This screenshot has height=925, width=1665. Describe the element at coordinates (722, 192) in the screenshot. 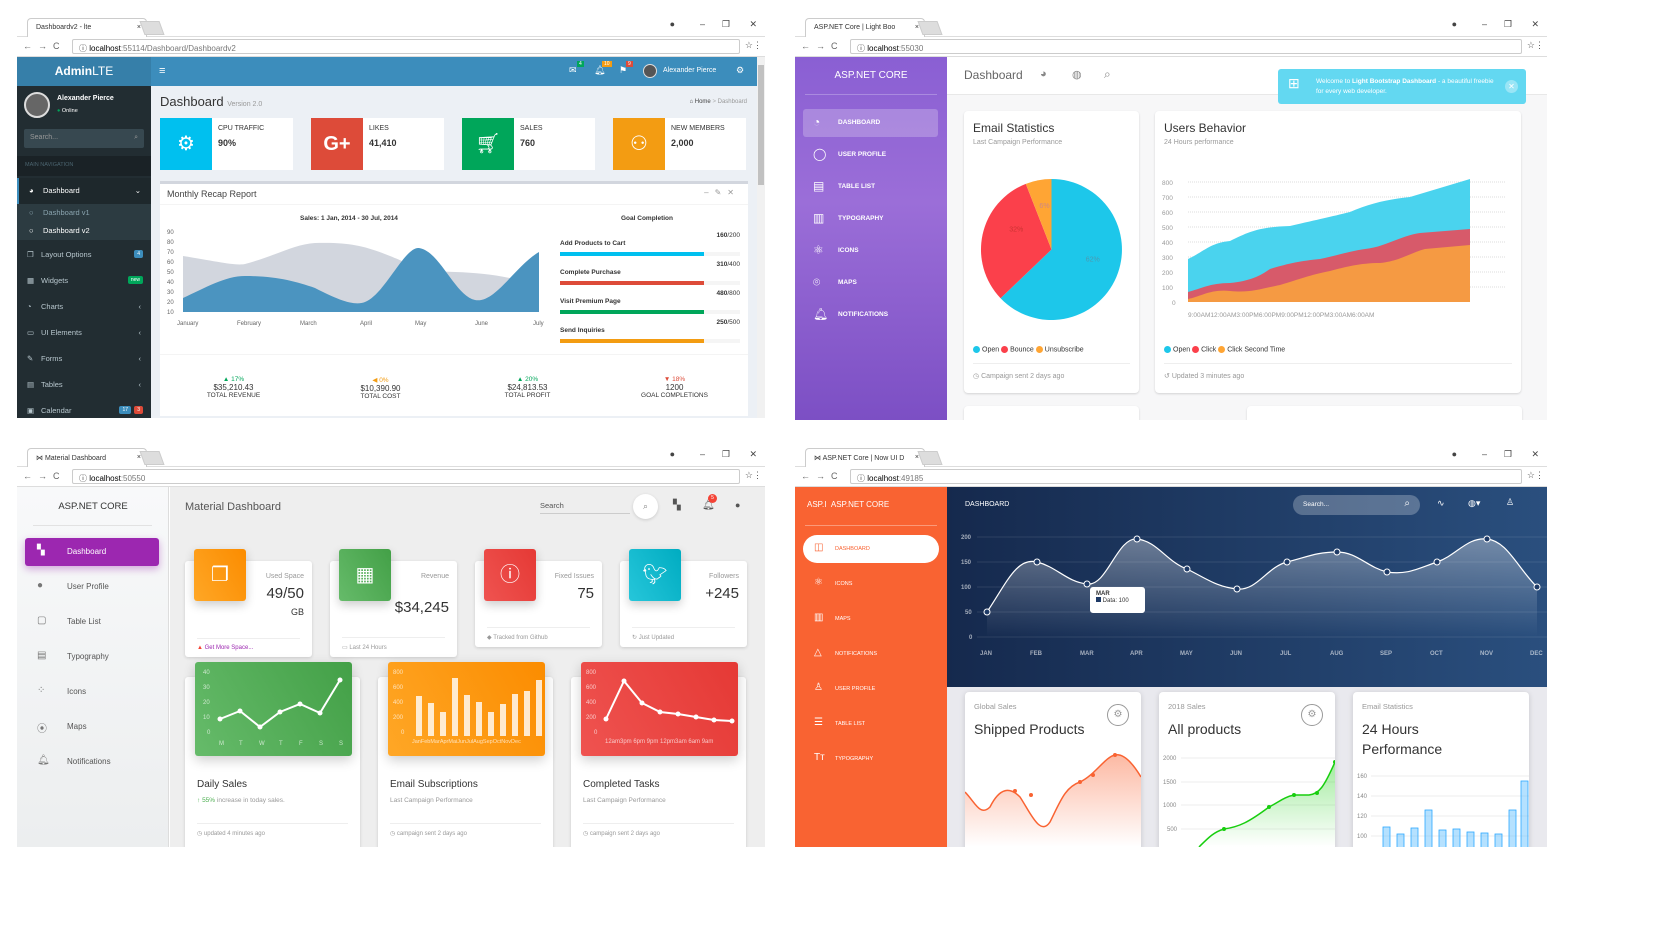

I see `panel-tools: –✎✕` at that location.